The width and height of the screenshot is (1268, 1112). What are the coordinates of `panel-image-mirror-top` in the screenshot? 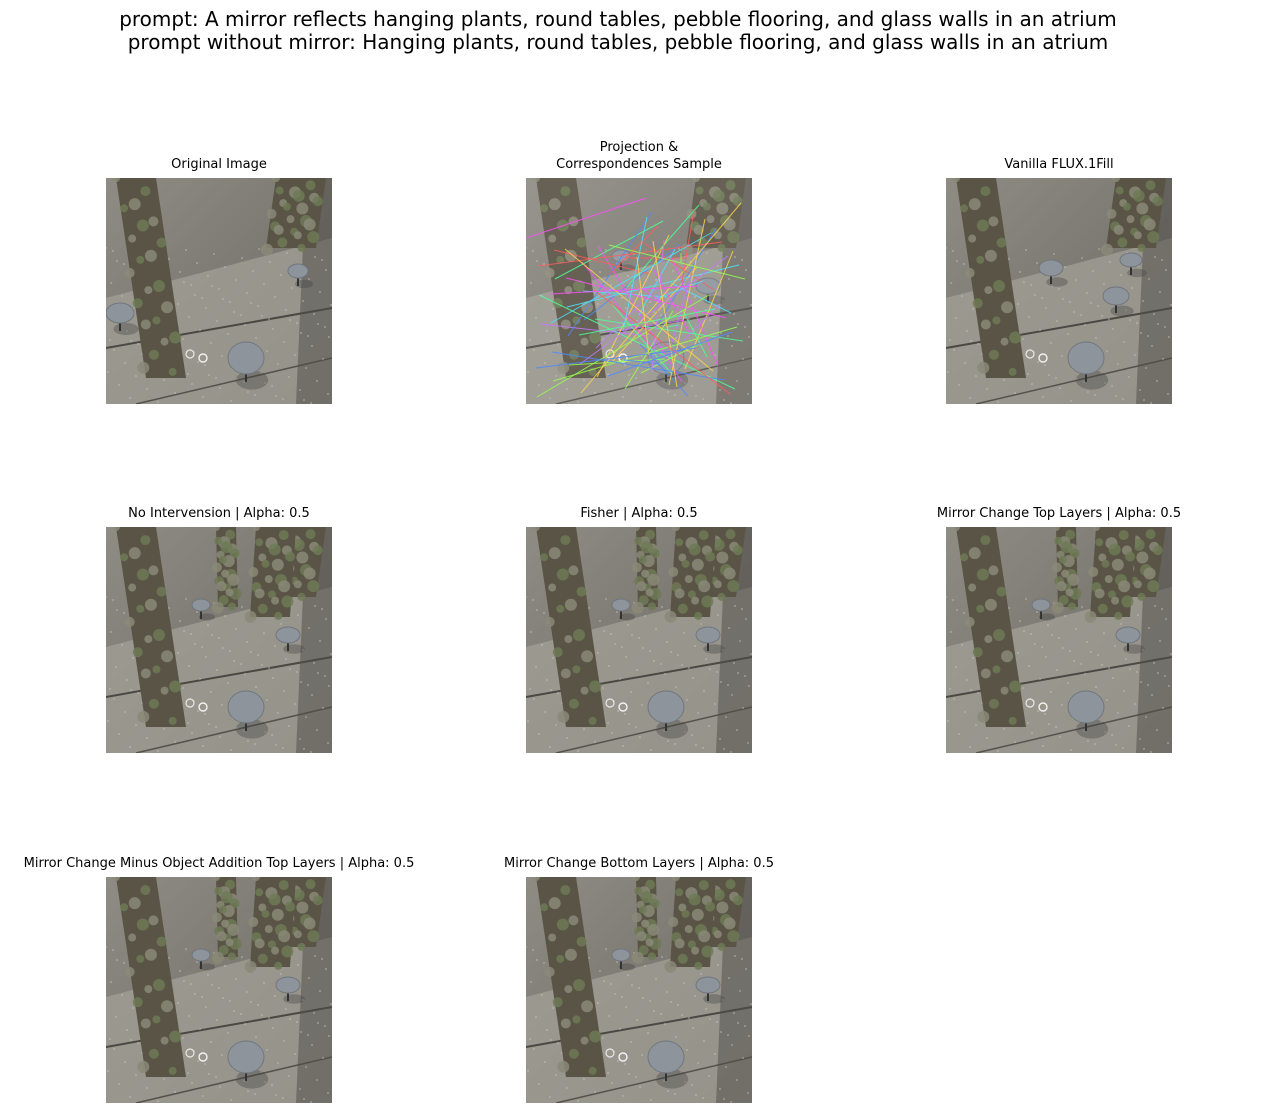 It's located at (1059, 640).